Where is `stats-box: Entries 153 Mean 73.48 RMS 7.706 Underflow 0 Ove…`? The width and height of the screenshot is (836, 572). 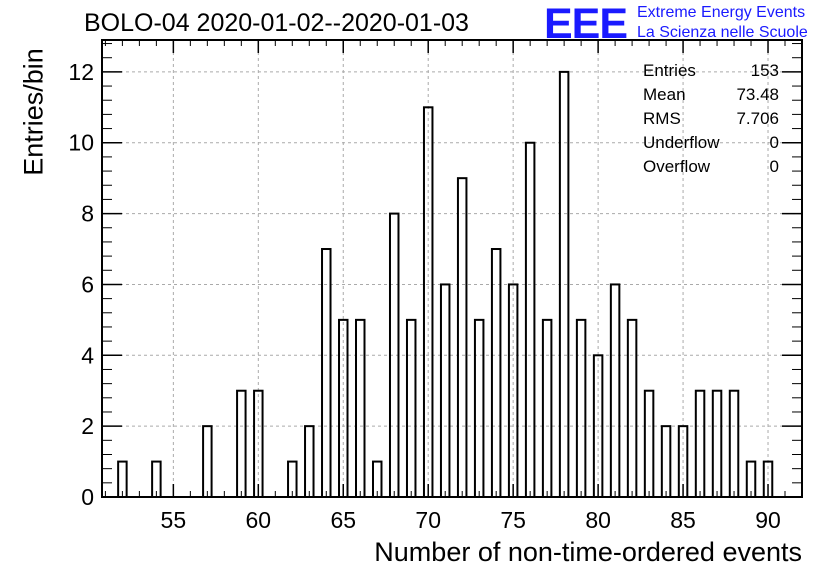
stats-box: Entries 153 Mean 73.48 RMS 7.706 Underflow 0 Ove… is located at coordinates (711, 118).